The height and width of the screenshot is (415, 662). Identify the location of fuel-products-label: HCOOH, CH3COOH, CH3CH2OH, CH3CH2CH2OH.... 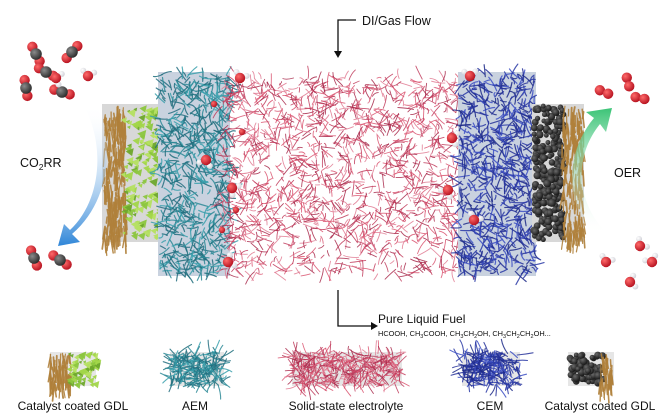
(464, 334).